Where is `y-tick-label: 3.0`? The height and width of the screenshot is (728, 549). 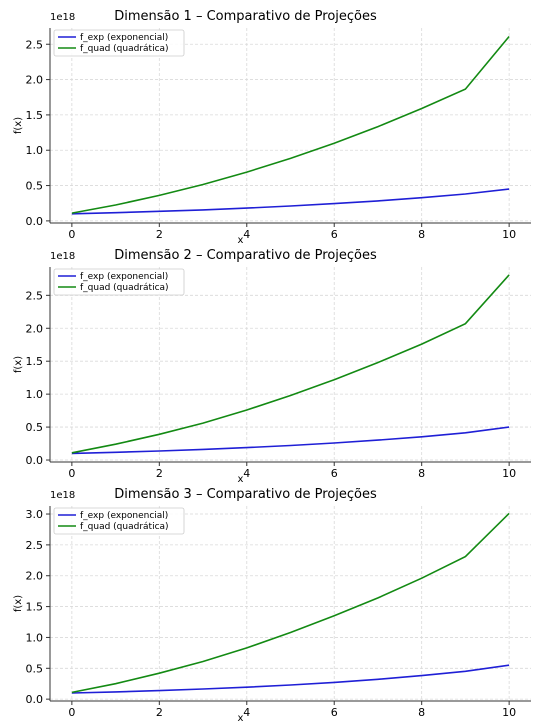 y-tick-label: 3.0 is located at coordinates (35, 514).